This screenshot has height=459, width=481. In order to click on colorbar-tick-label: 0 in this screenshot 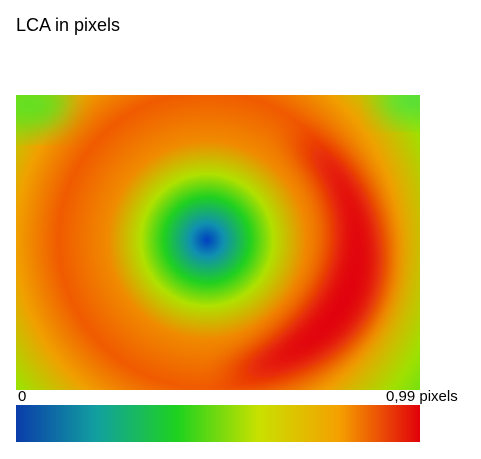, I will do `click(22, 396)`.